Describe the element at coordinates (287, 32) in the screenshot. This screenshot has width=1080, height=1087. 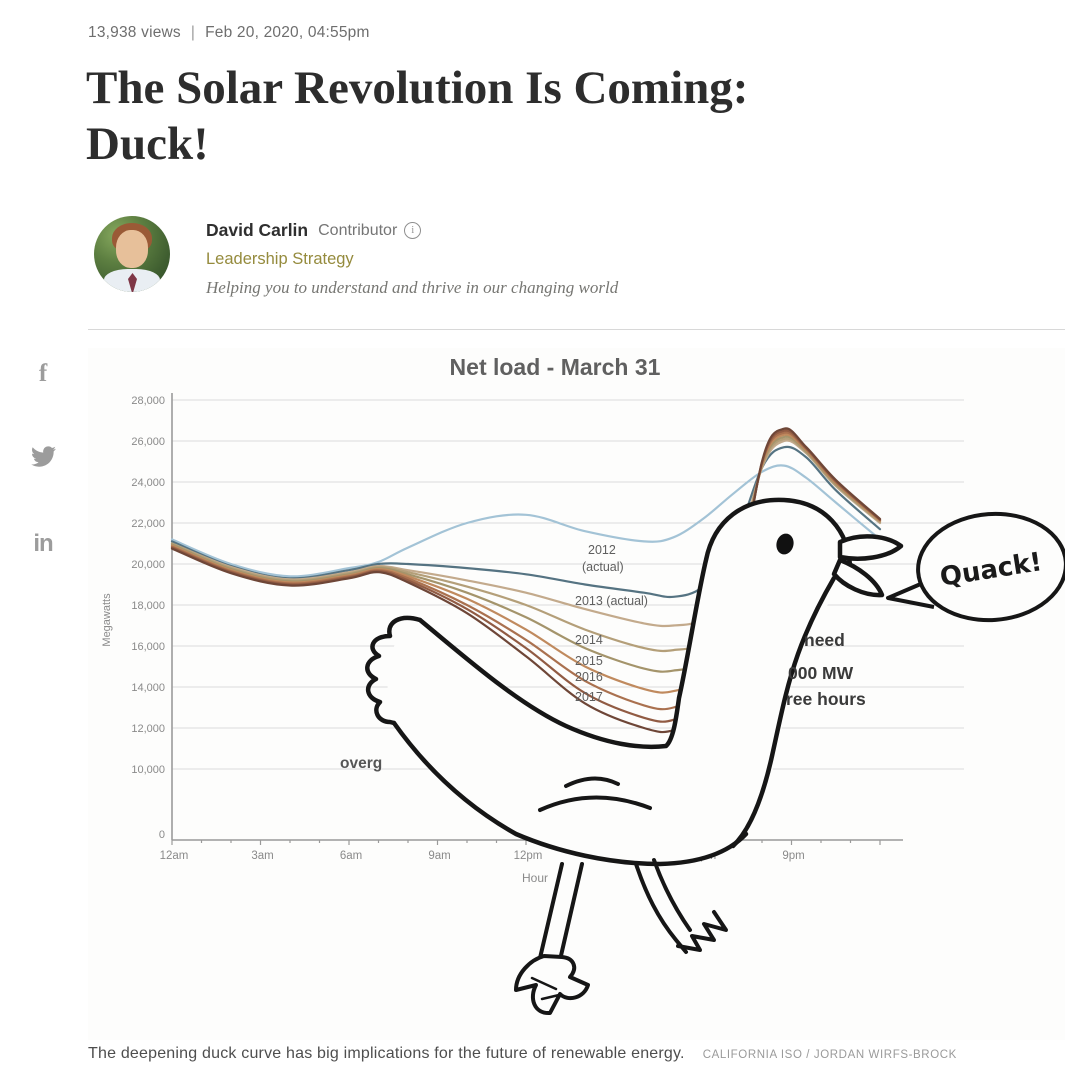
I see `publish-date: Feb 20, 2020, 04:55pm` at that location.